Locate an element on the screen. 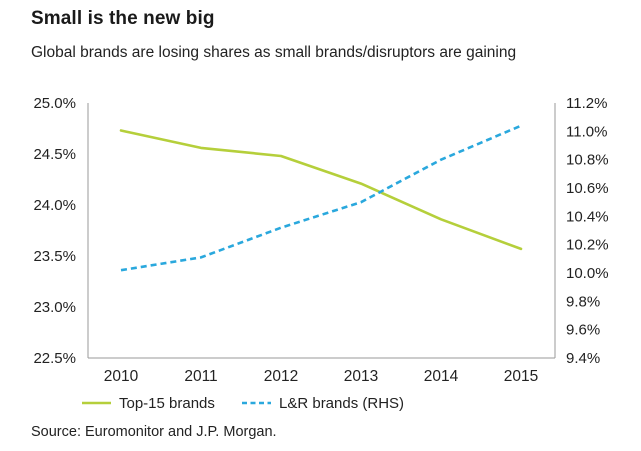 The image size is (641, 451). x-tick-label: 2014 is located at coordinates (441, 376).